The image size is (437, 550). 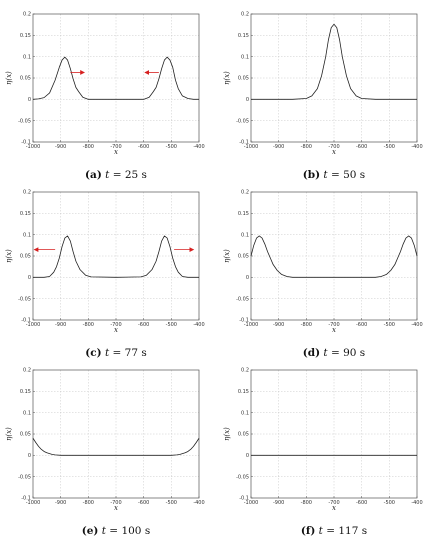 I want to click on panel-caption: (d) t = 90 s, so click(x=334, y=353).